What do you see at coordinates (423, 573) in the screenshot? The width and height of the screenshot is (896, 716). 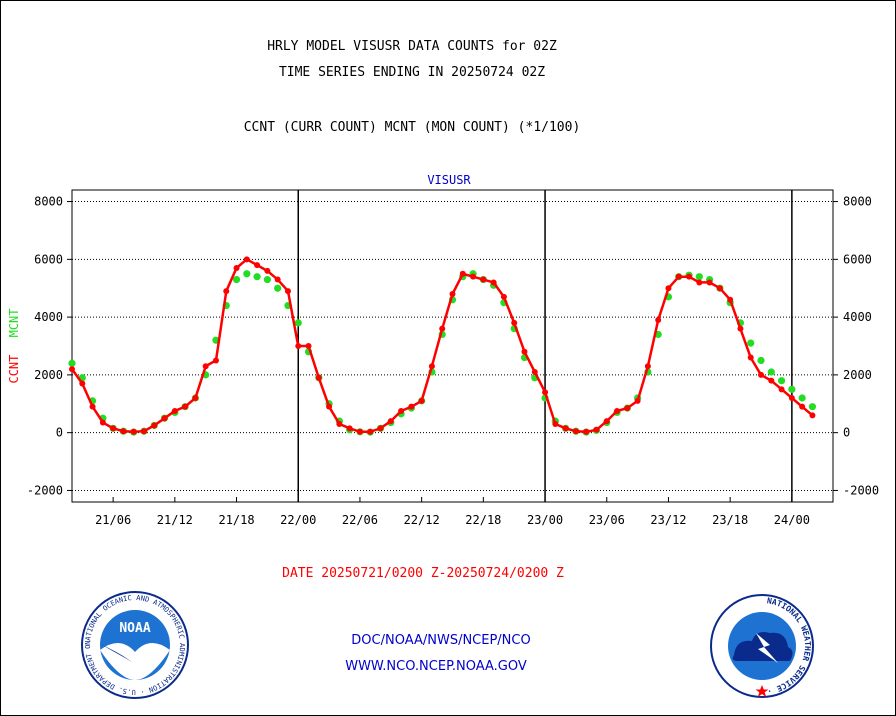 I see `date-range: DATE 20250721/0200 Z-20250724/0200 Z` at bounding box center [423, 573].